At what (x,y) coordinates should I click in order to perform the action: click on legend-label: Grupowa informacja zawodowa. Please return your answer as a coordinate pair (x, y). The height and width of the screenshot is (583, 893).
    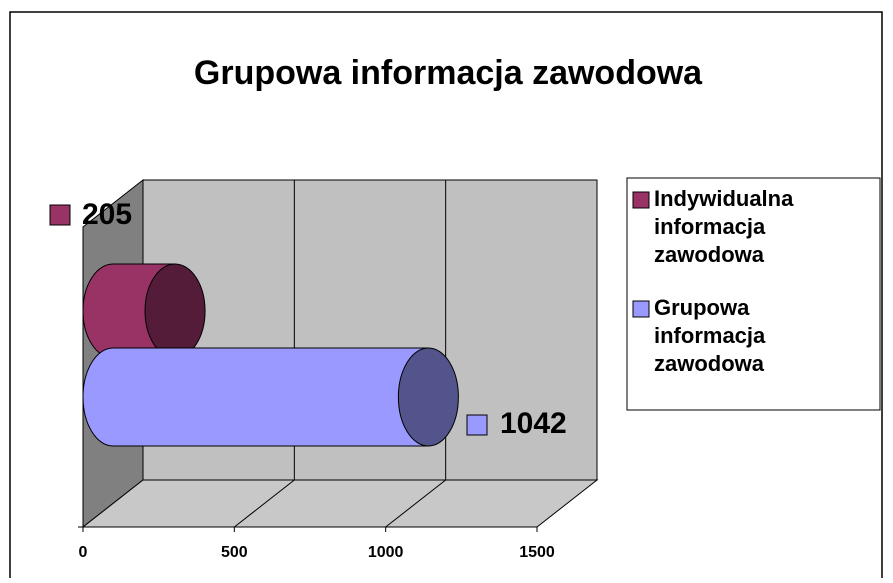
    Looking at the image, I should click on (712, 335).